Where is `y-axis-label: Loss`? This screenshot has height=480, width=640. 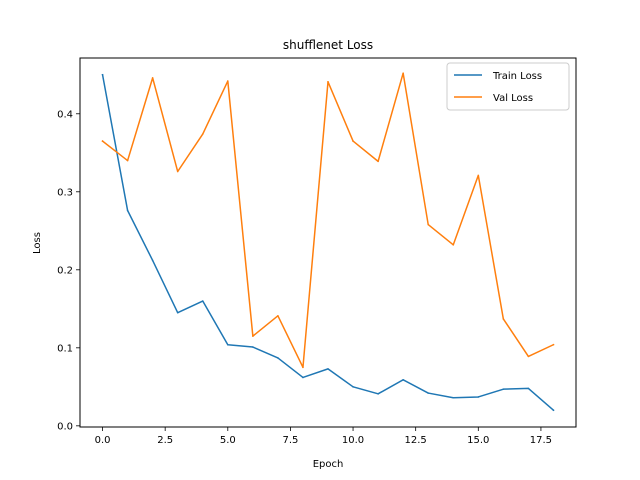
y-axis-label: Loss is located at coordinates (37, 243).